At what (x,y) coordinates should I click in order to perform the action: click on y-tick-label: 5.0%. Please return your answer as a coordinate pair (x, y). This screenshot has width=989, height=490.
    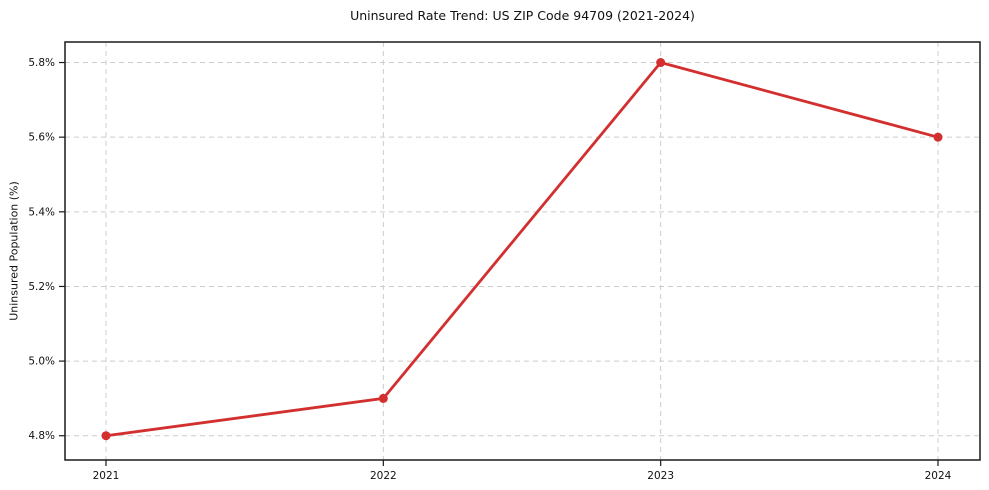
    Looking at the image, I should click on (41, 362).